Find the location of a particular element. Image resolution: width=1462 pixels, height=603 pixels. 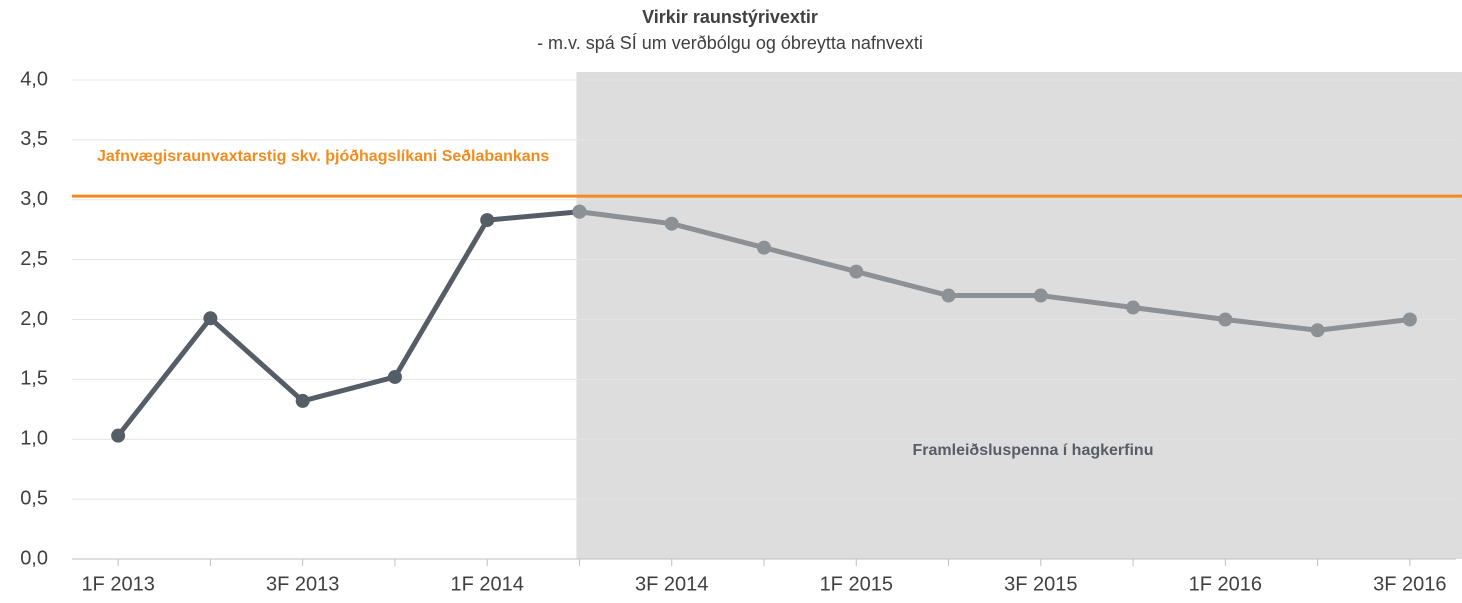

x-tick-label: 3F 2014 is located at coordinates (671, 584).